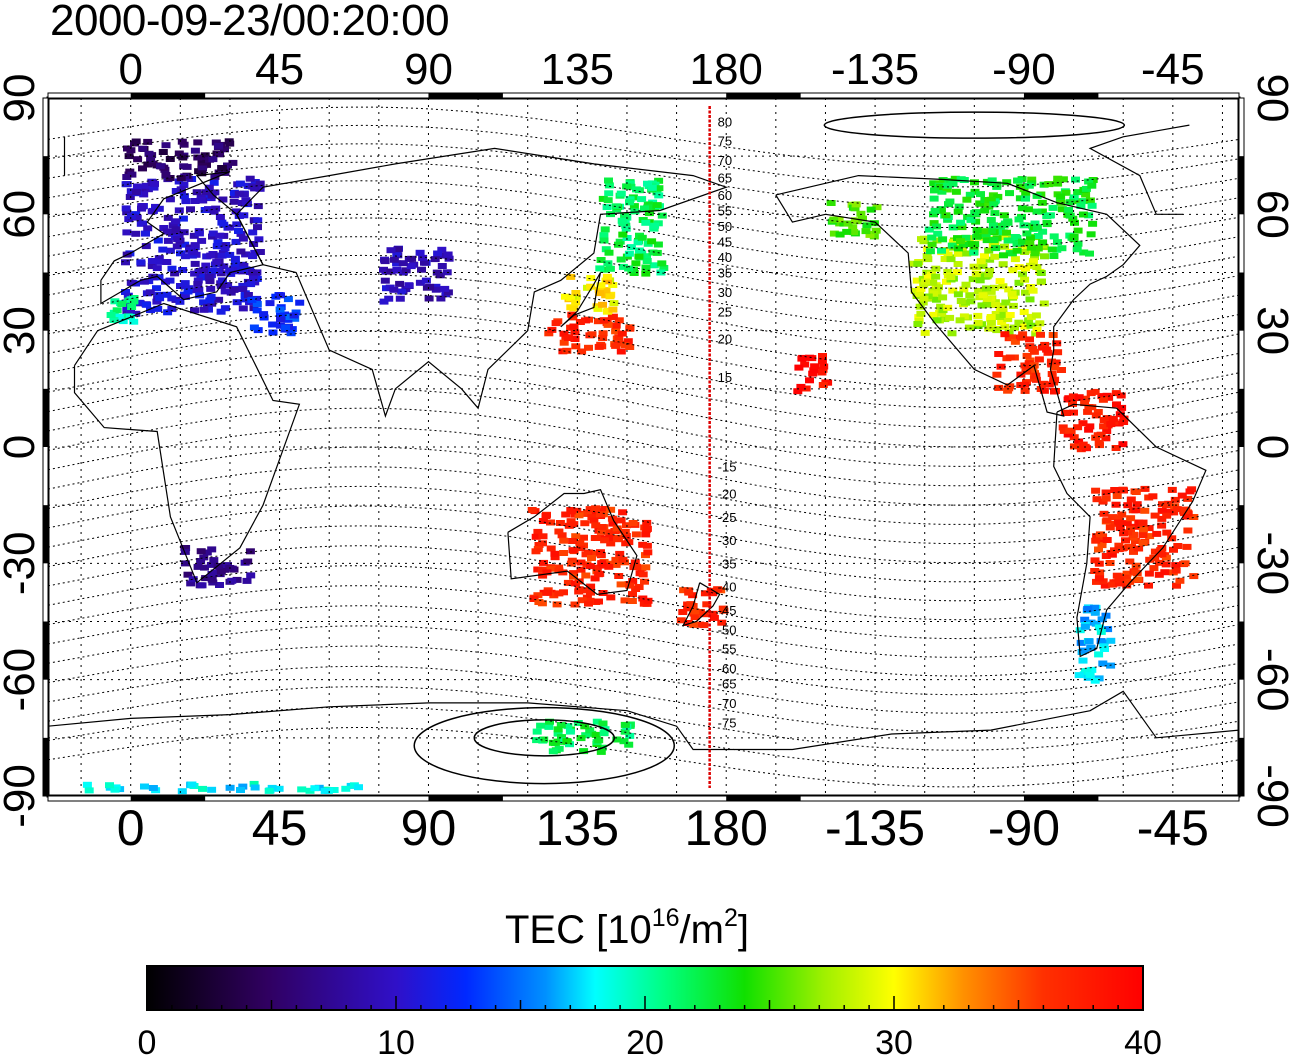  I want to click on magnetic-latitude-label: 60, so click(725, 195).